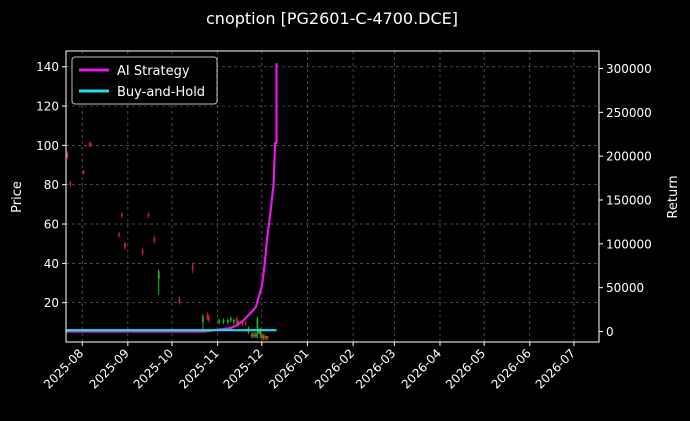  Describe the element at coordinates (629, 69) in the screenshot. I see `y-right-tick-label: 300000` at that location.